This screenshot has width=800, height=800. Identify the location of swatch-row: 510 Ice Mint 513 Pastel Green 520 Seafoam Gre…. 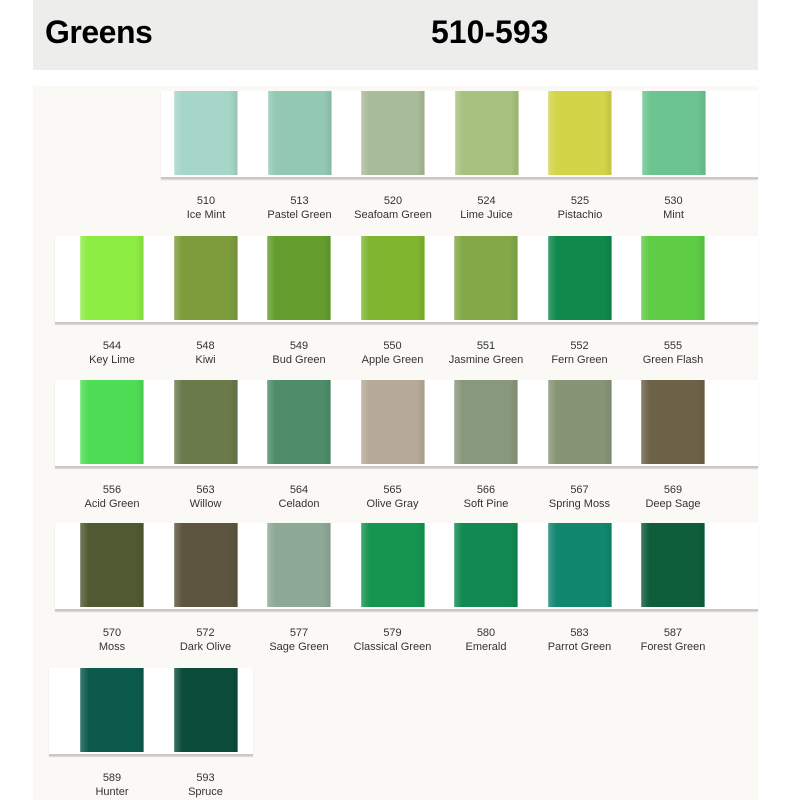
(395, 156).